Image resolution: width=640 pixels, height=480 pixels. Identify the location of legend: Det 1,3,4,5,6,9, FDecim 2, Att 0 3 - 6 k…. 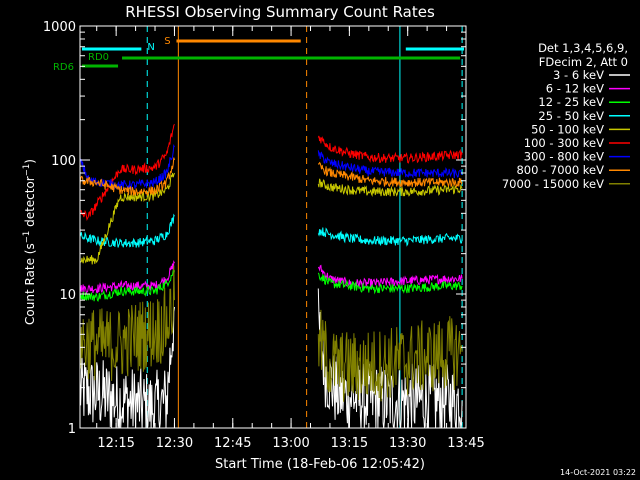
(566, 116).